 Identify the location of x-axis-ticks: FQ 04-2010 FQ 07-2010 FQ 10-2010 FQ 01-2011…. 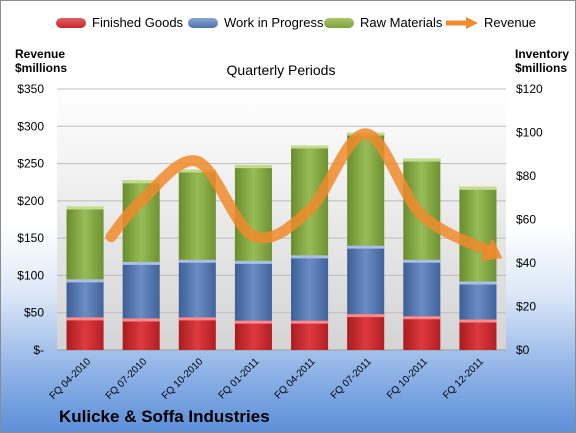
(267, 379).